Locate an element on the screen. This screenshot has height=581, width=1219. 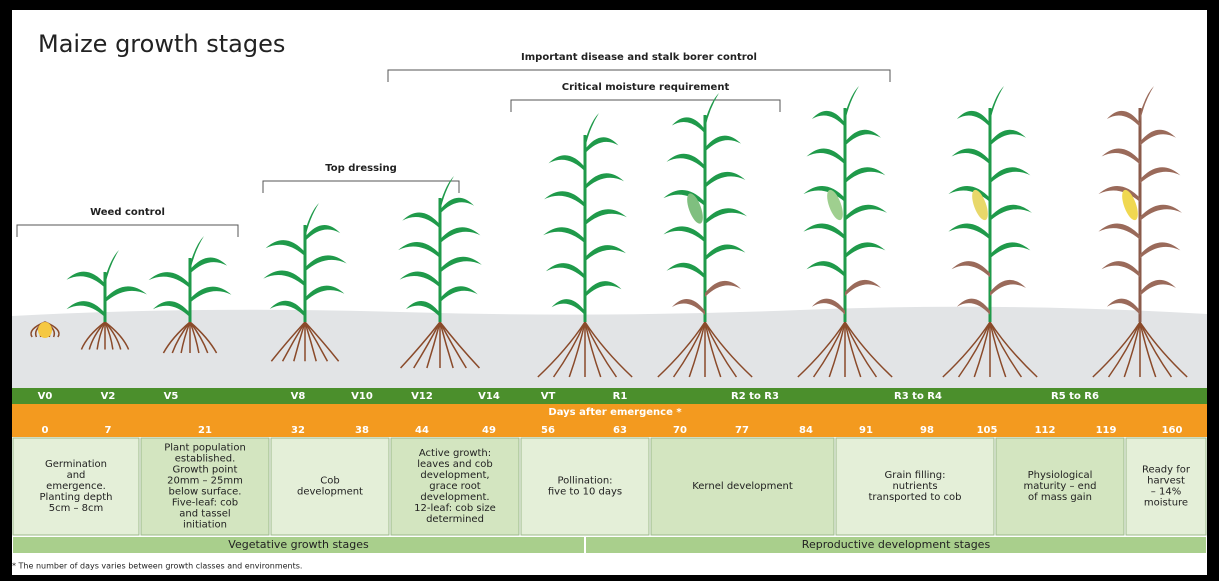
stage-label: R1 is located at coordinates (620, 396).